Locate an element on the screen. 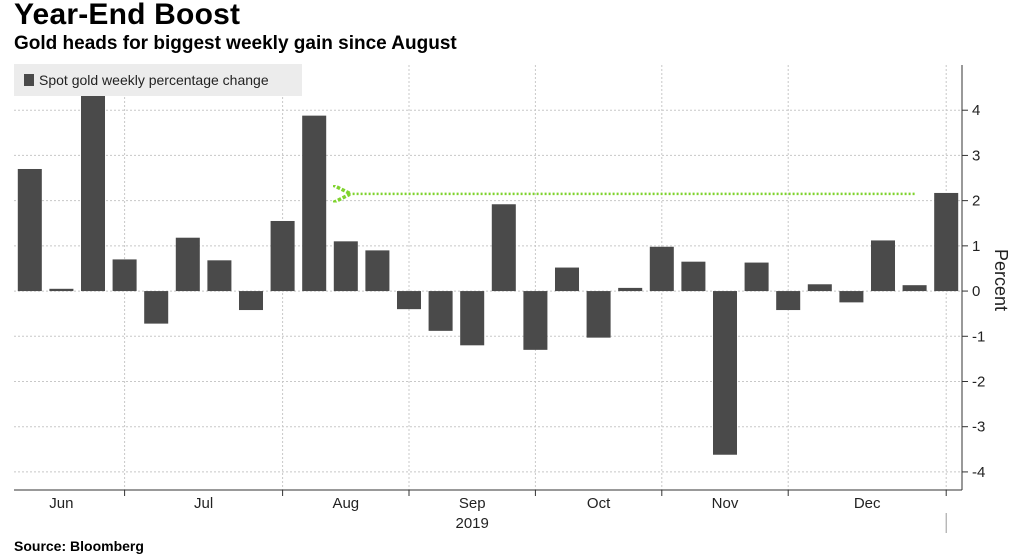 The width and height of the screenshot is (1024, 557). y-tick-label: 4 is located at coordinates (976, 110).